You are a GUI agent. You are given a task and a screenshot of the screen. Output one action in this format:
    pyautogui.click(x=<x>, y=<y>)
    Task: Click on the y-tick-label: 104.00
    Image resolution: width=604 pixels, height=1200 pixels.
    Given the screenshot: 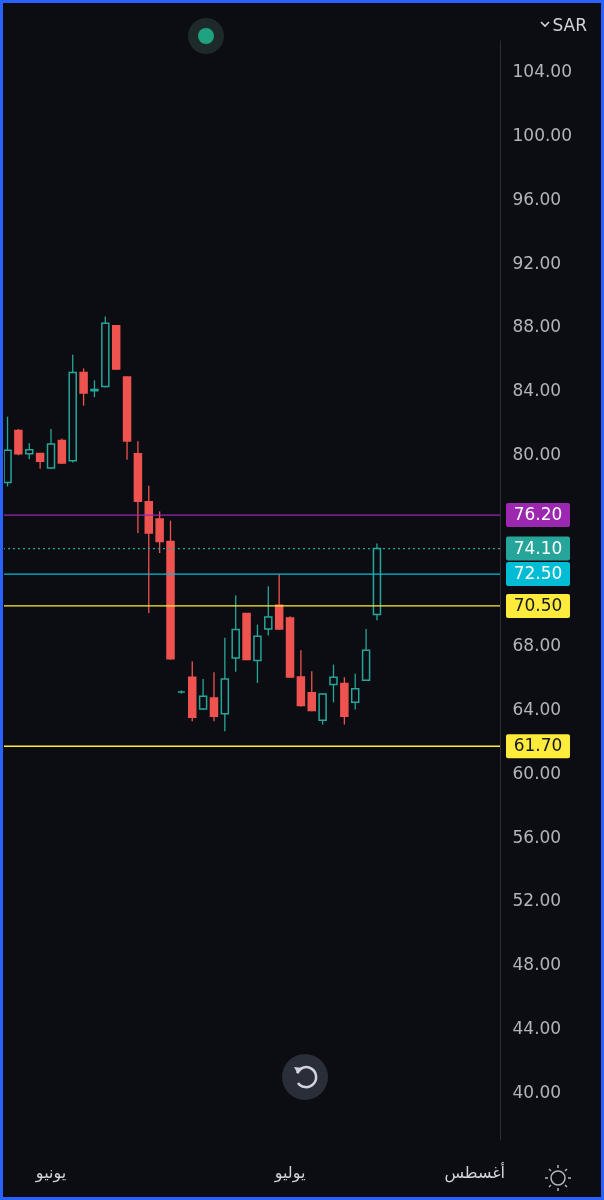 What is the action you would take?
    pyautogui.click(x=542, y=71)
    